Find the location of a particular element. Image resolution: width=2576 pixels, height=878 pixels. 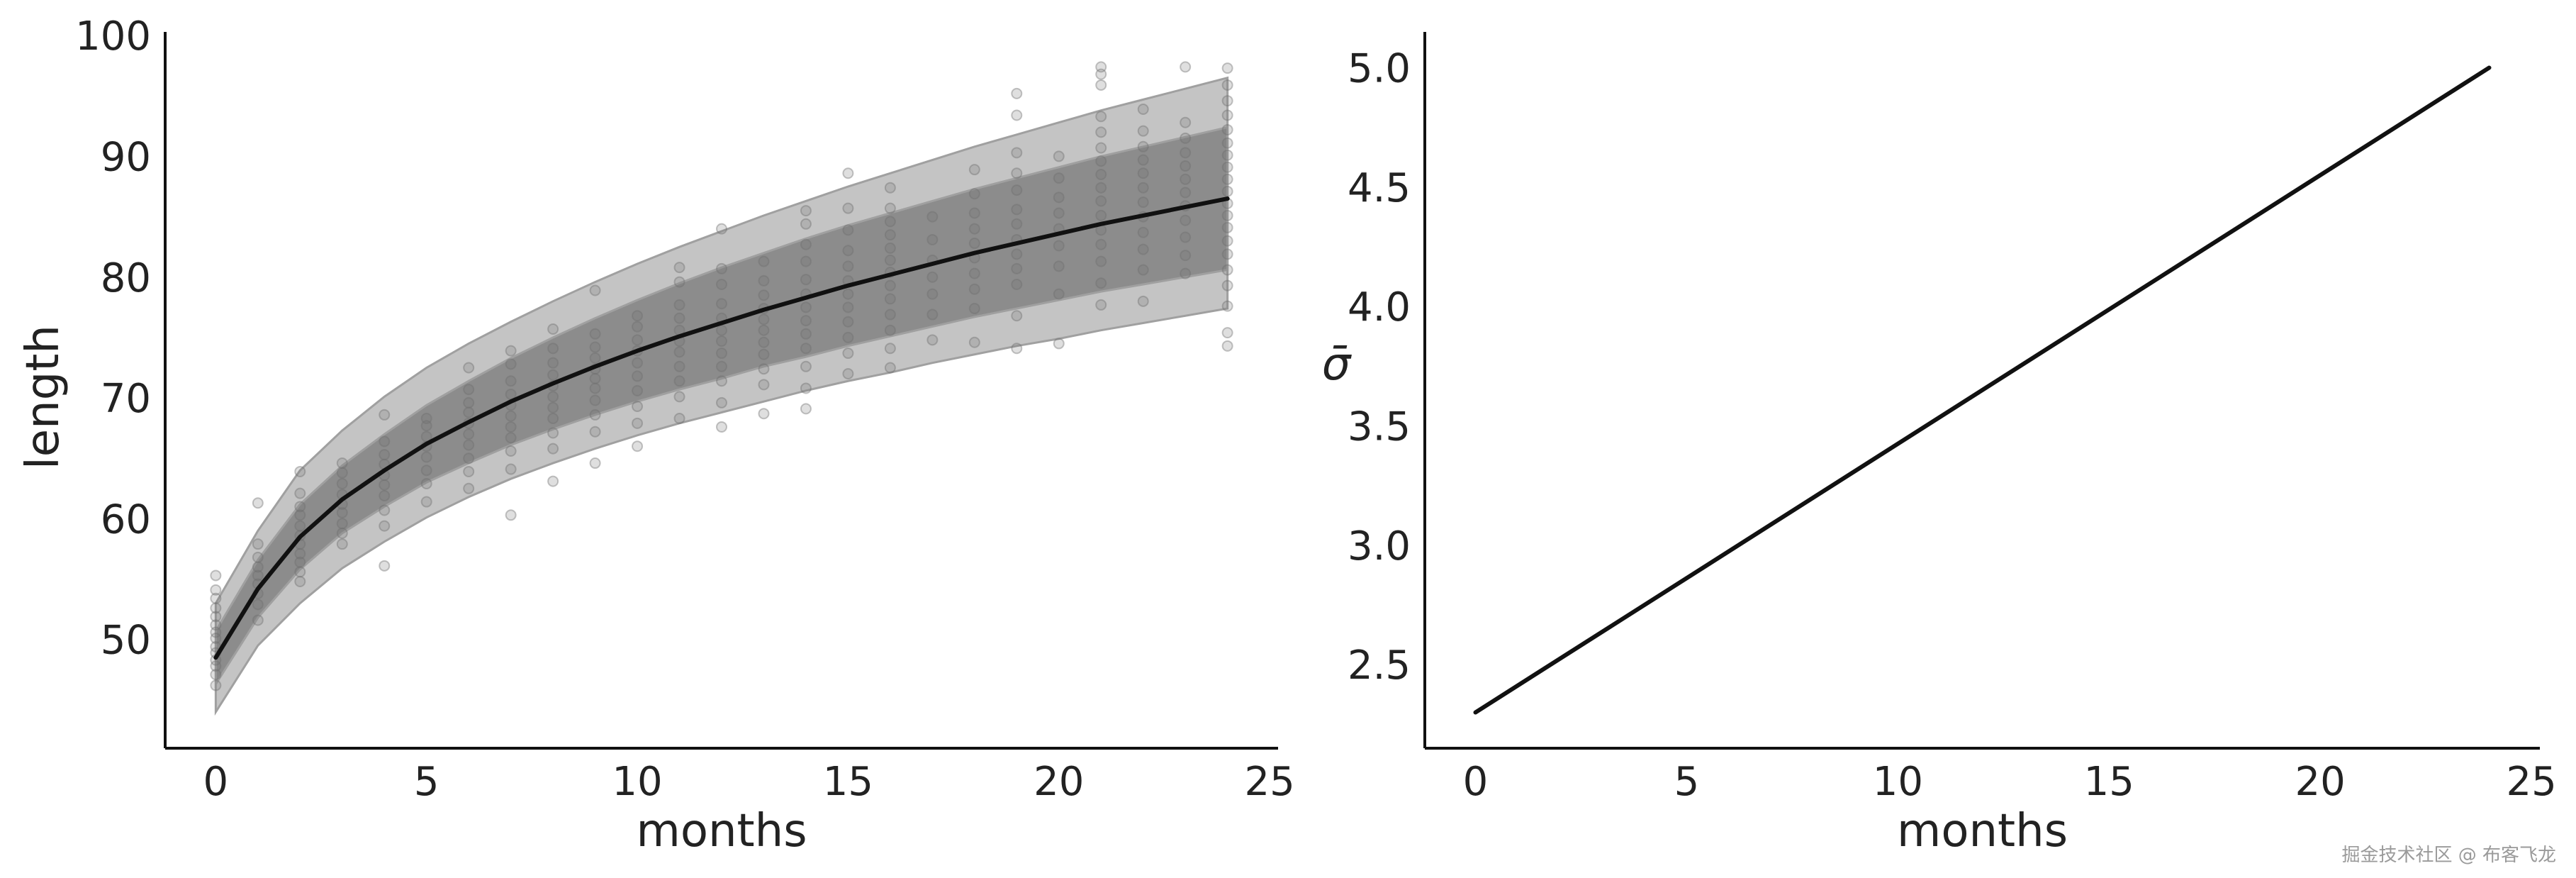

y-axis-label: length is located at coordinates (43, 397).